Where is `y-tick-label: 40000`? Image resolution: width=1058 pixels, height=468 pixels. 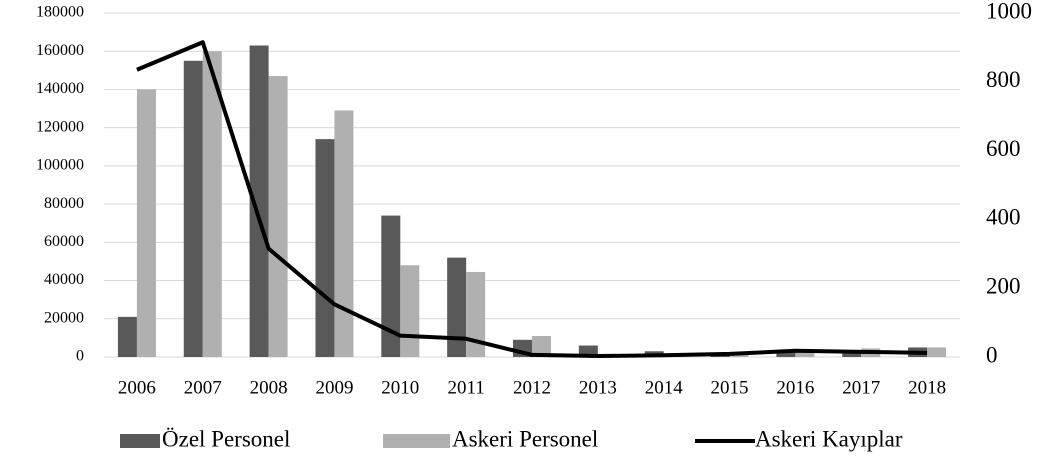
y-tick-label: 40000 is located at coordinates (64, 279).